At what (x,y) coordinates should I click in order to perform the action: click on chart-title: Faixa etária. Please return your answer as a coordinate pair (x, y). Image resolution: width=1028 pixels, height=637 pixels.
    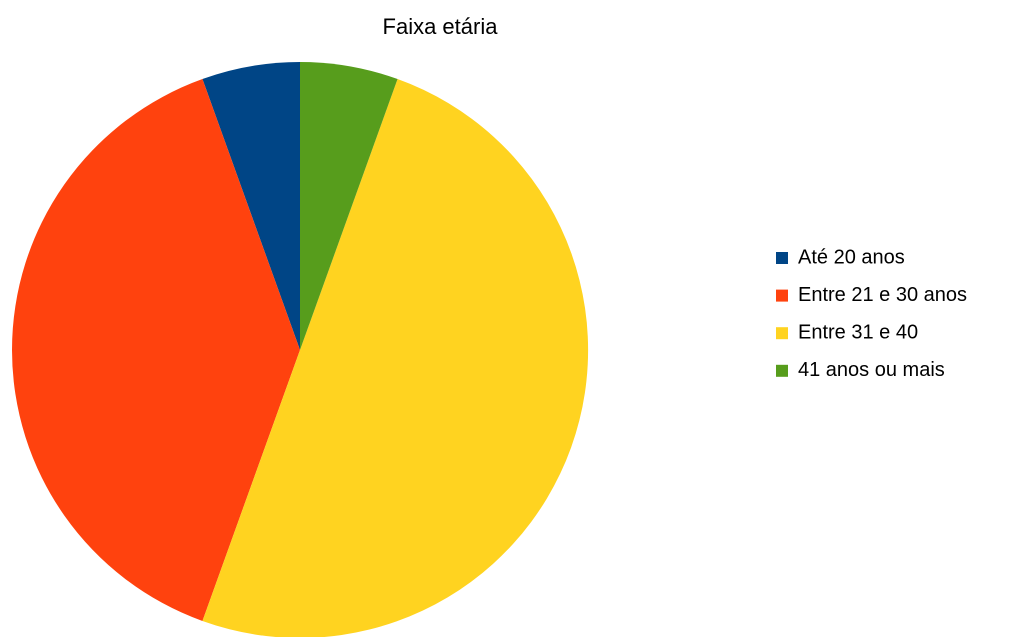
    Looking at the image, I should click on (441, 26).